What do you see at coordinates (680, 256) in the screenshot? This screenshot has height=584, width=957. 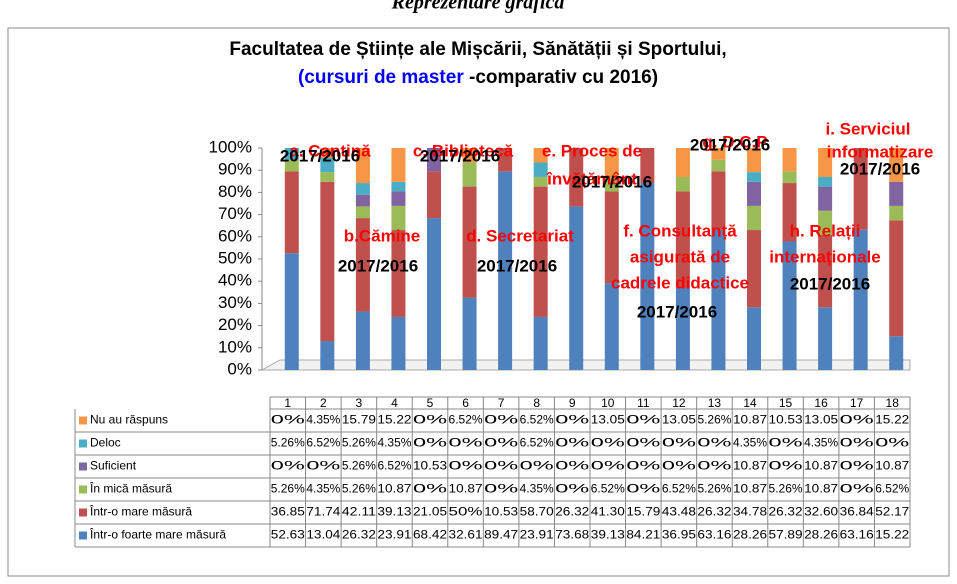 I see `annotation: asigurată de` at bounding box center [680, 256].